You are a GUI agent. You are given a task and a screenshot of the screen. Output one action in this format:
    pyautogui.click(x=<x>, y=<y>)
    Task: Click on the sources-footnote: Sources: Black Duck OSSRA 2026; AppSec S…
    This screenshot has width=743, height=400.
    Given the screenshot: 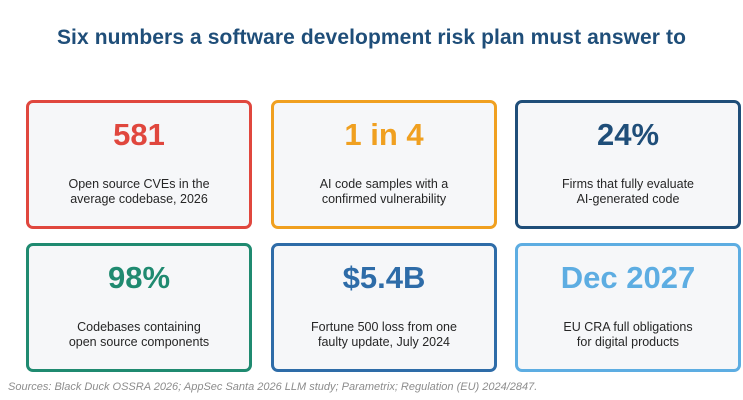 What is the action you would take?
    pyautogui.click(x=273, y=387)
    